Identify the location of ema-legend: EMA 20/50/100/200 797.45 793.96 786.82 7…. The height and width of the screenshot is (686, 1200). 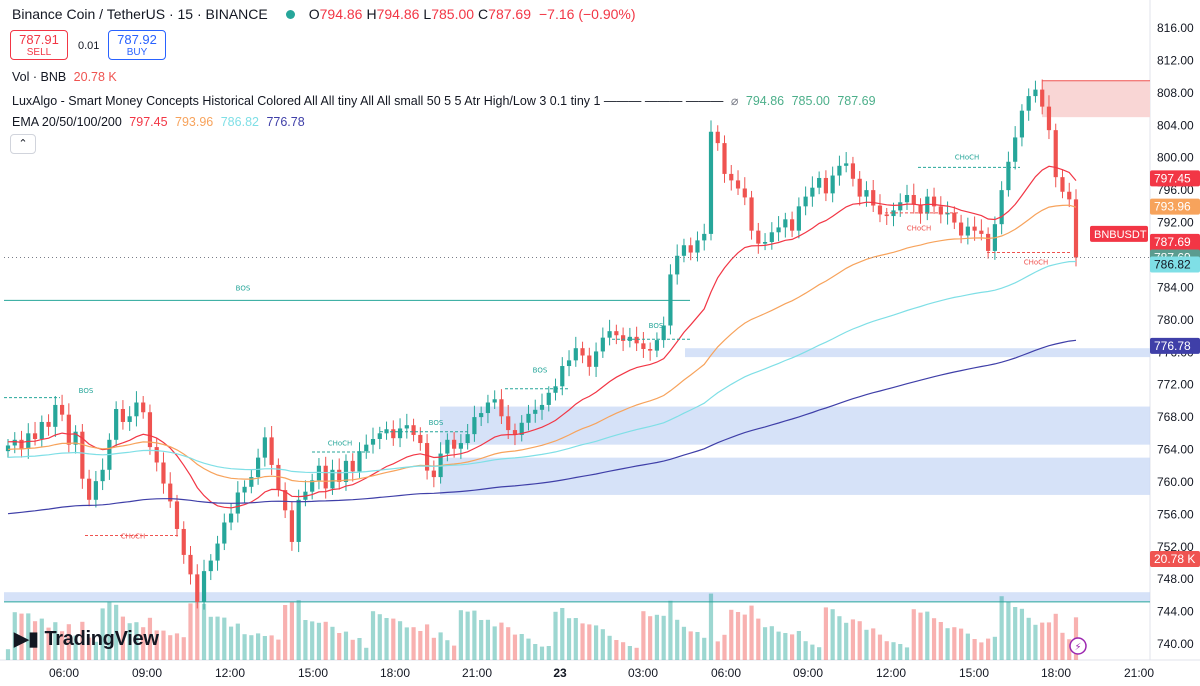
(160, 122).